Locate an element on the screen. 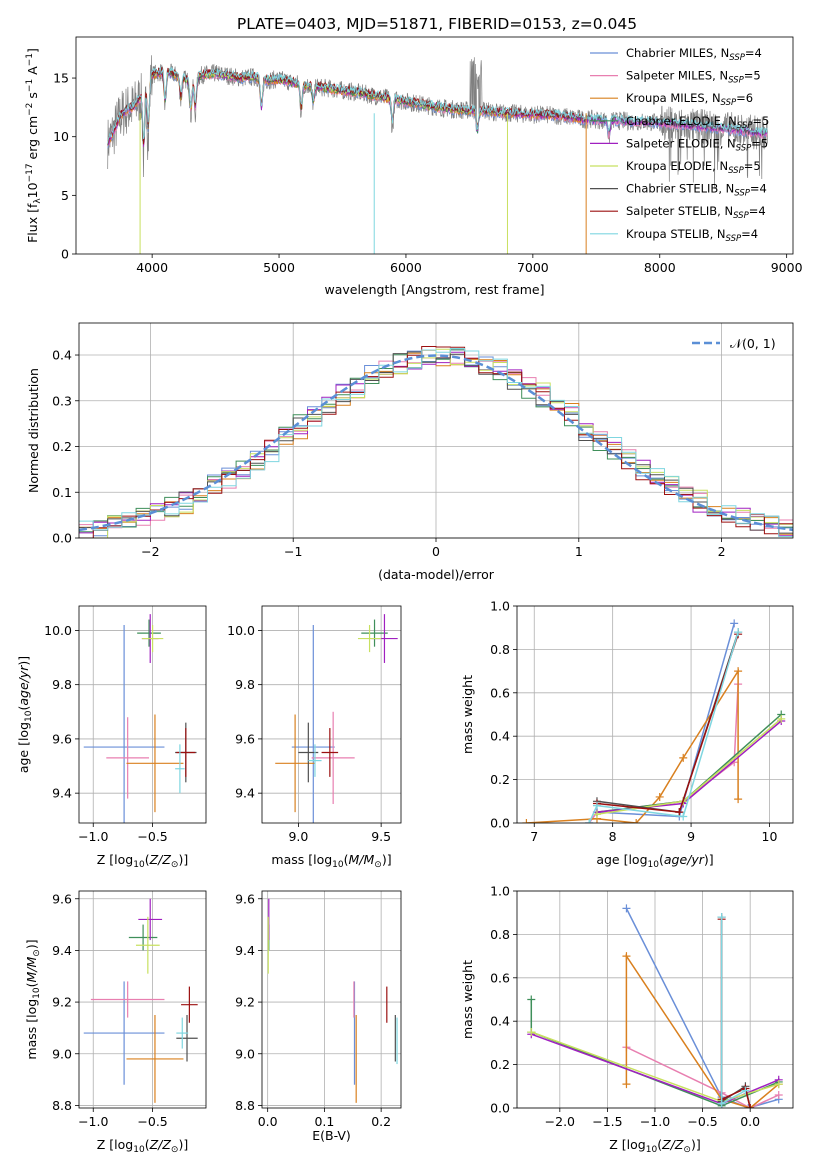 This screenshot has width=819, height=1170. legend-entry: Chabrier MILES, NSSP=4 is located at coordinates (676, 54).